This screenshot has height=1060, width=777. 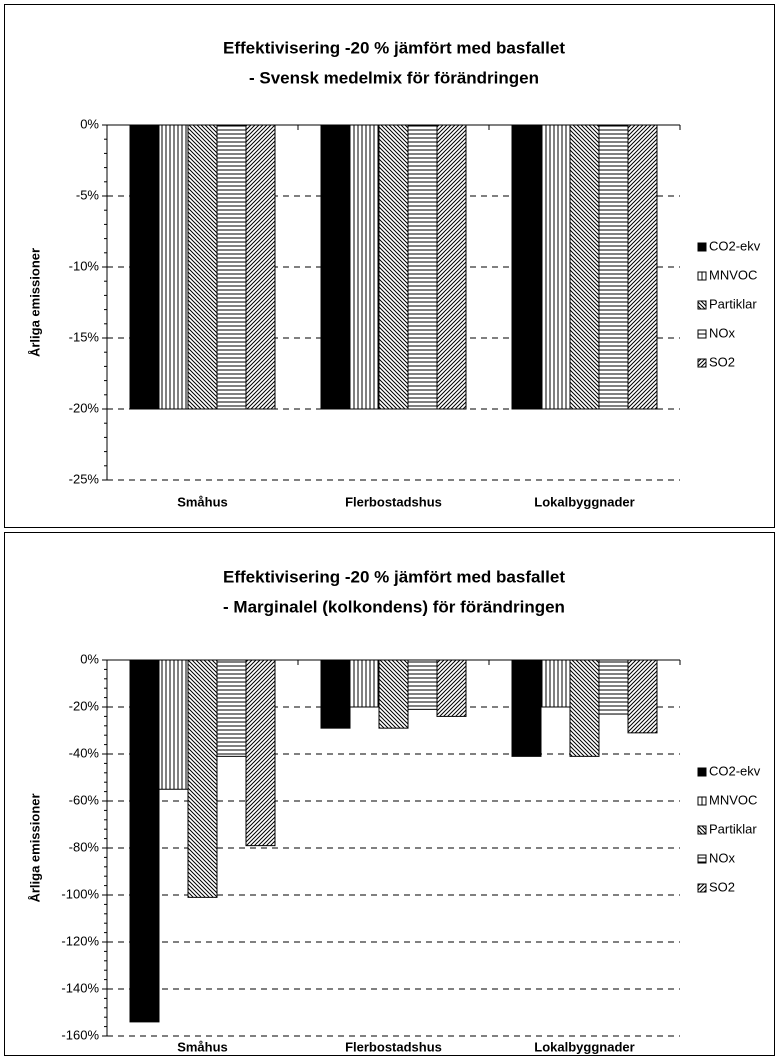 I want to click on y-tick-label: -120%, so click(x=80, y=940).